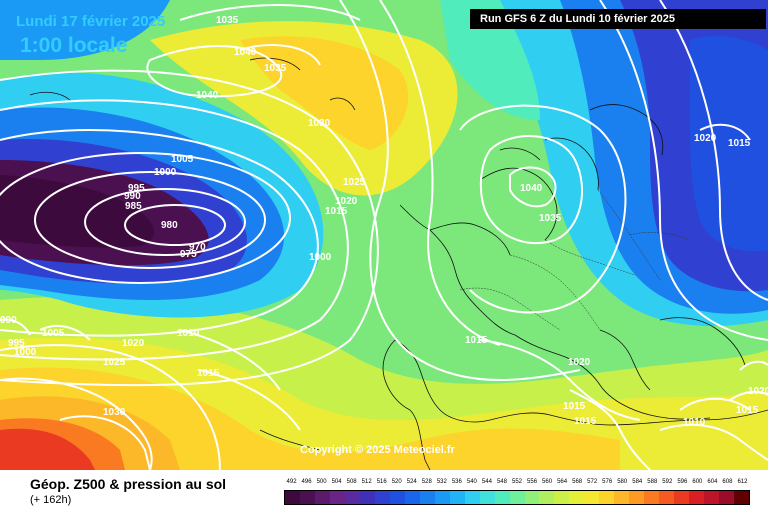 This screenshot has width=768, height=512. Describe the element at coordinates (128, 484) in the screenshot. I see `product-title: Géop. Z500 & pression au sol` at that location.